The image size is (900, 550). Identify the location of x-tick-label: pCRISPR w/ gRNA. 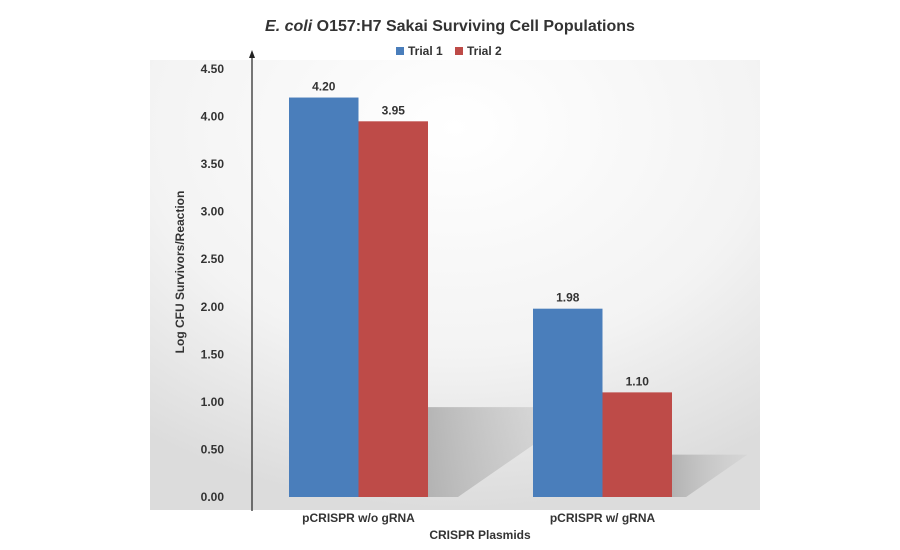
(603, 518).